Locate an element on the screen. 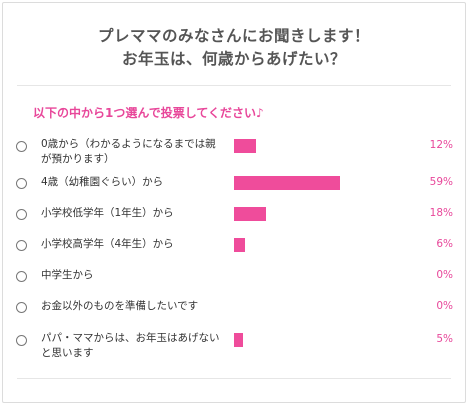  title-line-2: お年玉は、何歳からあげたい？ is located at coordinates (233, 59).